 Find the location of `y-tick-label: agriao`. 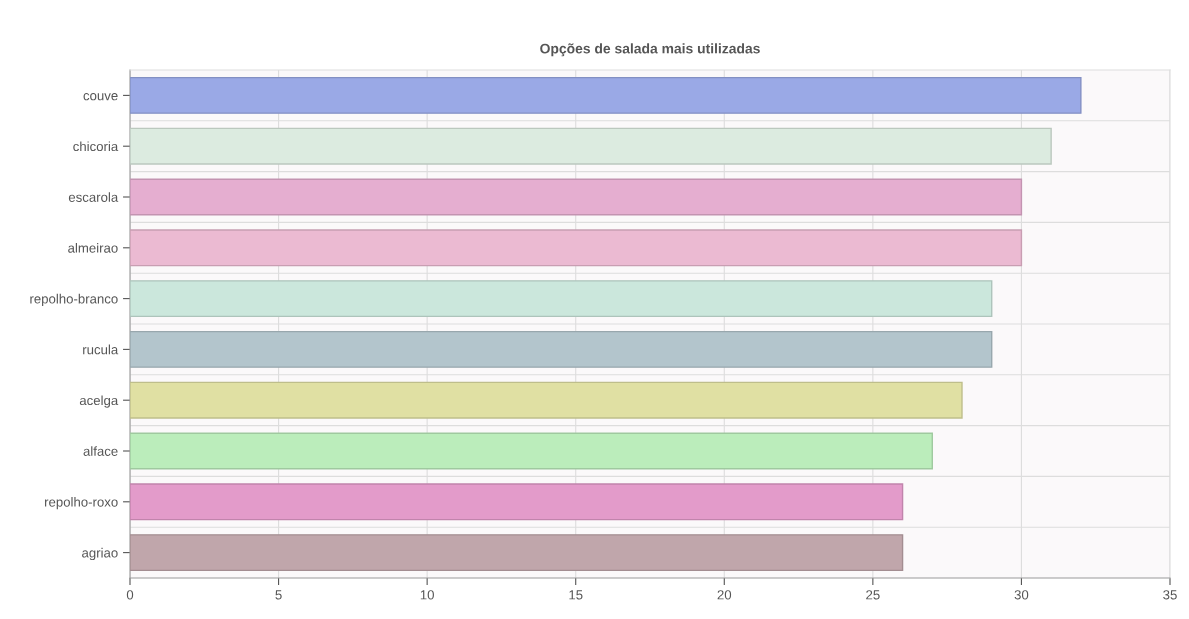

y-tick-label: agriao is located at coordinates (100, 554).